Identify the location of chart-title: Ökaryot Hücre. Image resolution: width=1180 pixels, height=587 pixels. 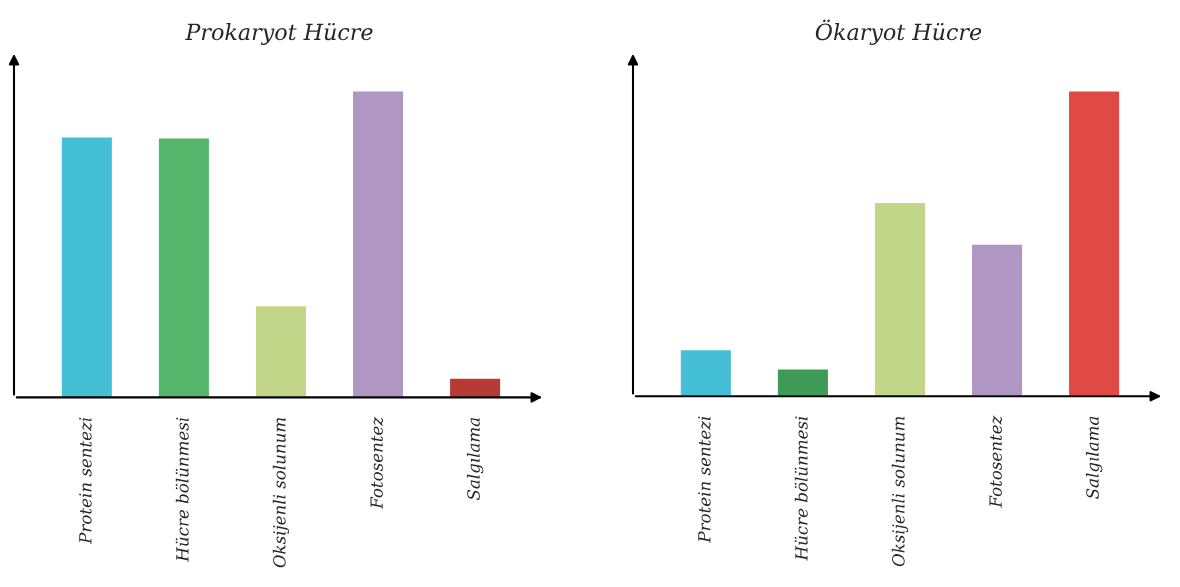
(898, 32).